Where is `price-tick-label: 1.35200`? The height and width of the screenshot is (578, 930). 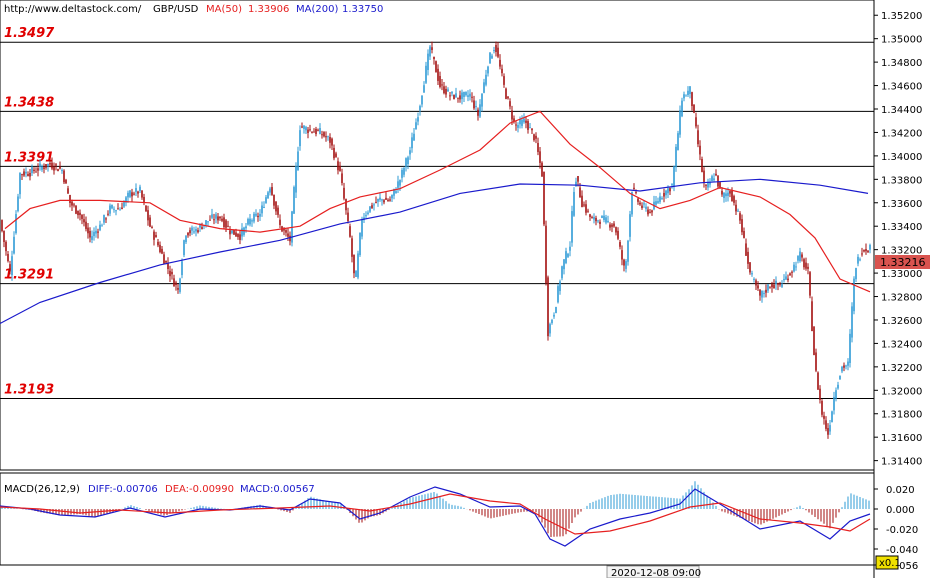
price-tick-label: 1.35200 is located at coordinates (901, 16).